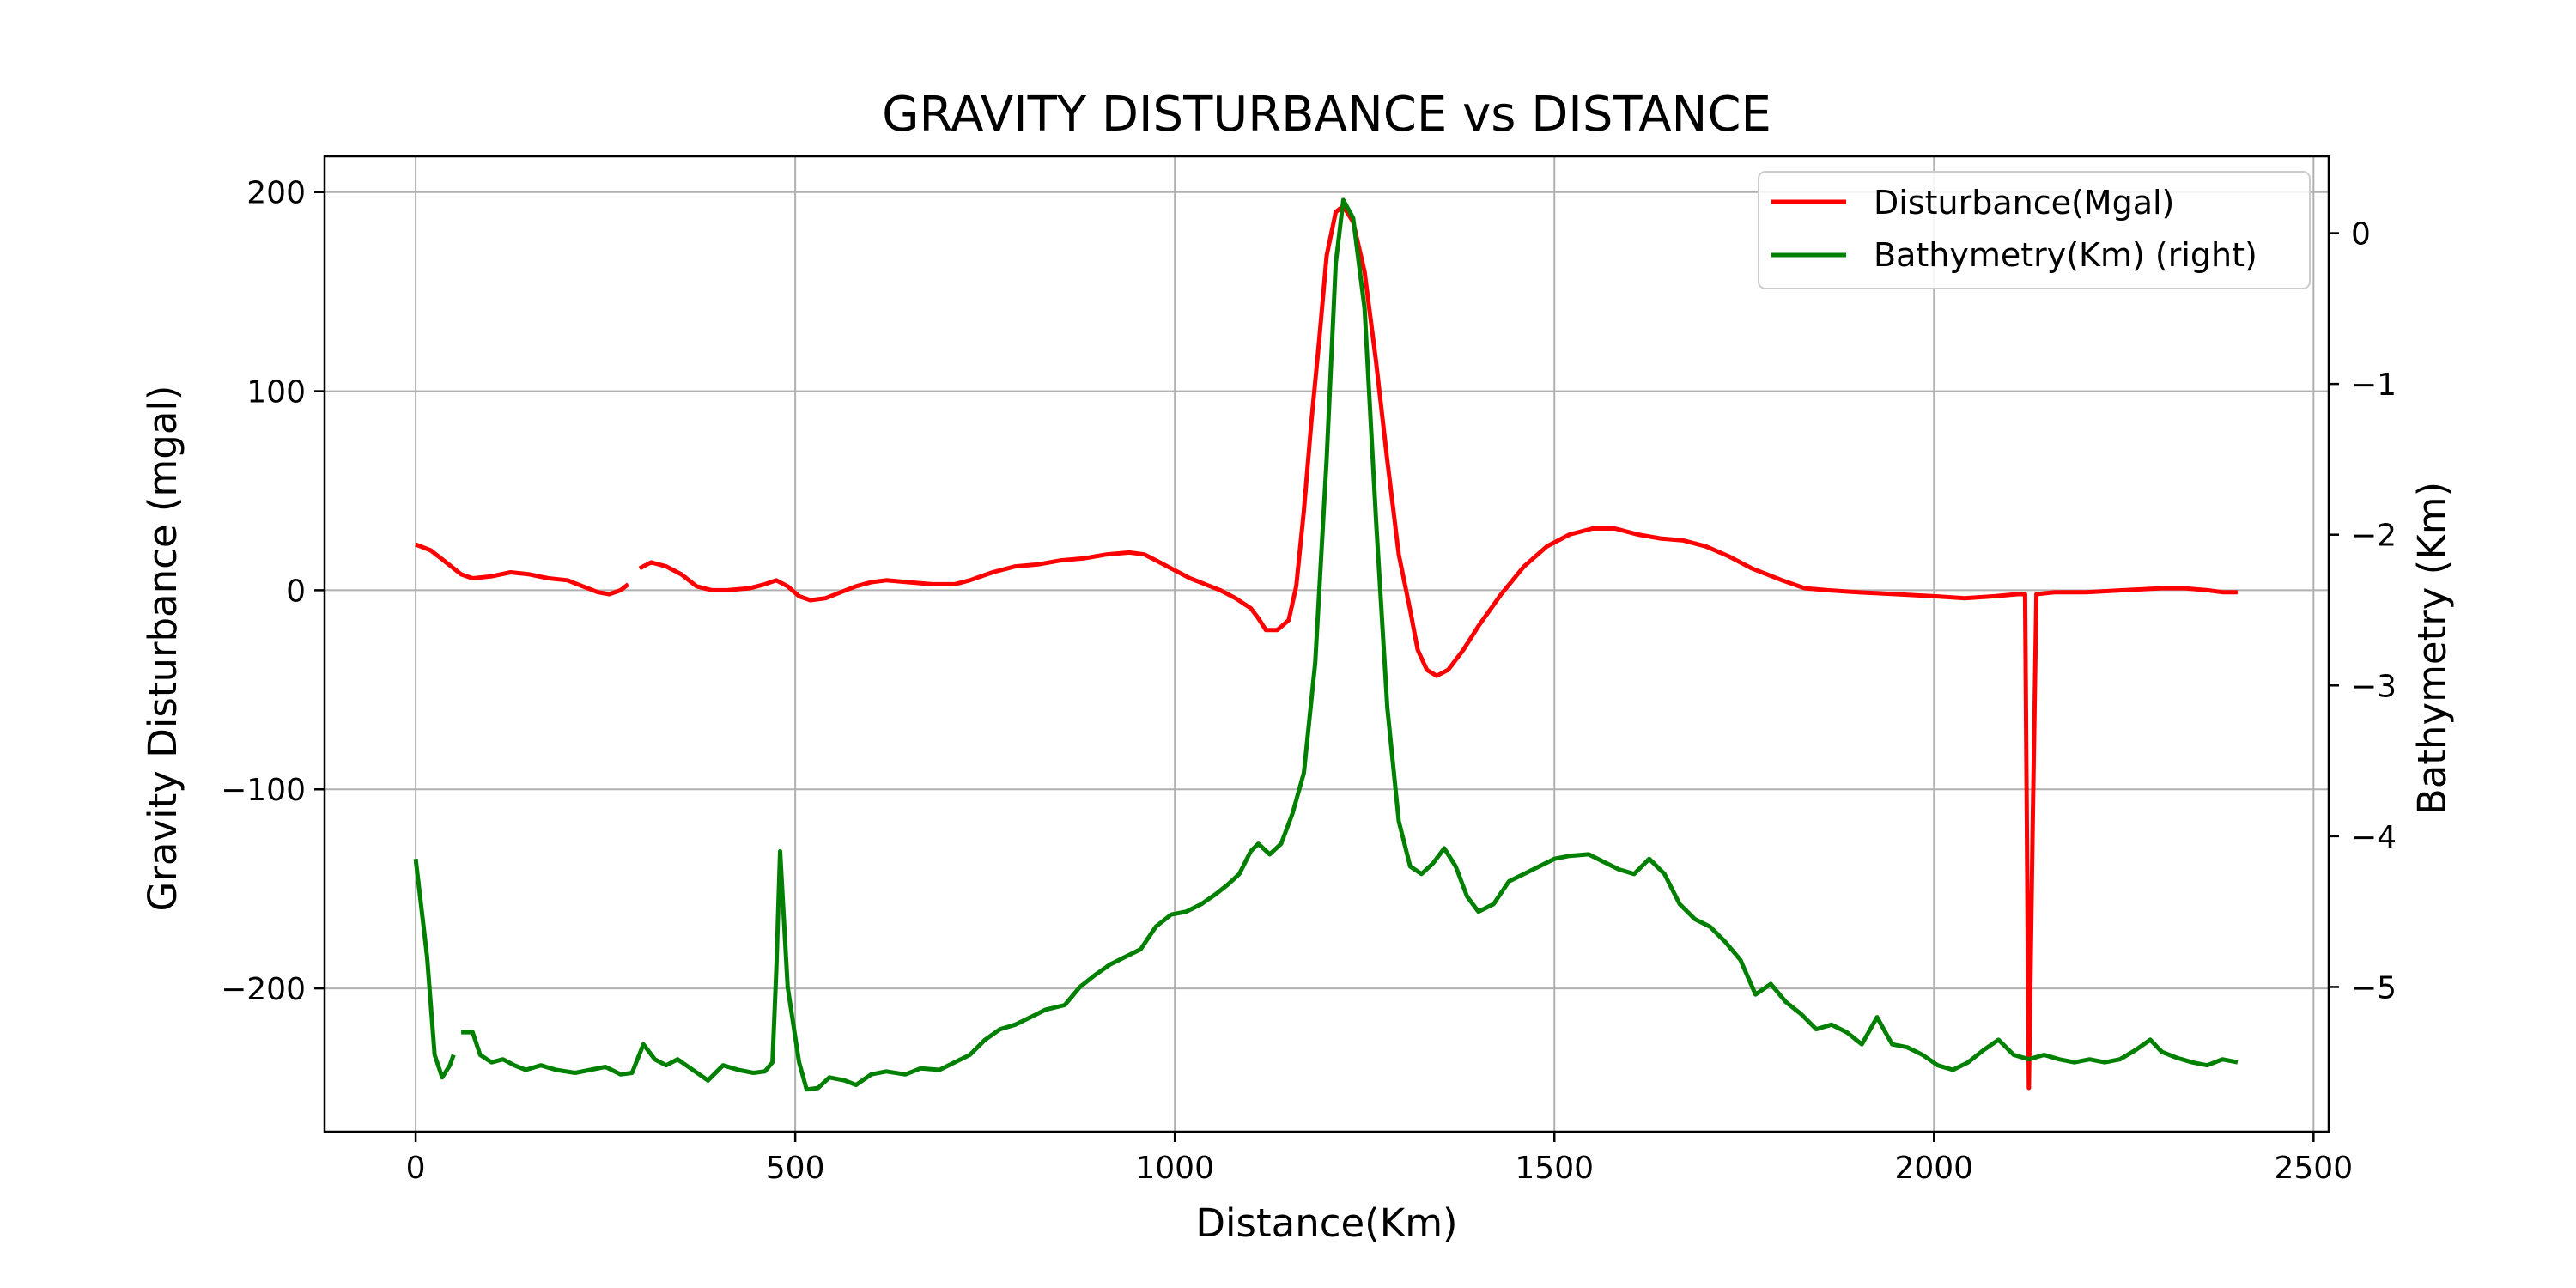  Describe the element at coordinates (276, 392) in the screenshot. I see `y-tick-label: 100` at that location.